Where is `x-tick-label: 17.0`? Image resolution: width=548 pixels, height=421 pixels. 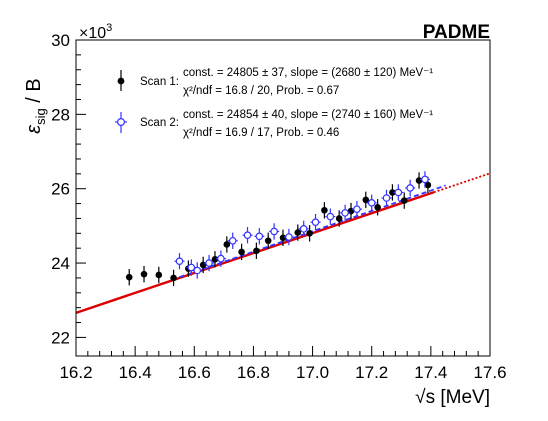
x-tick-label: 17.0 is located at coordinates (312, 372).